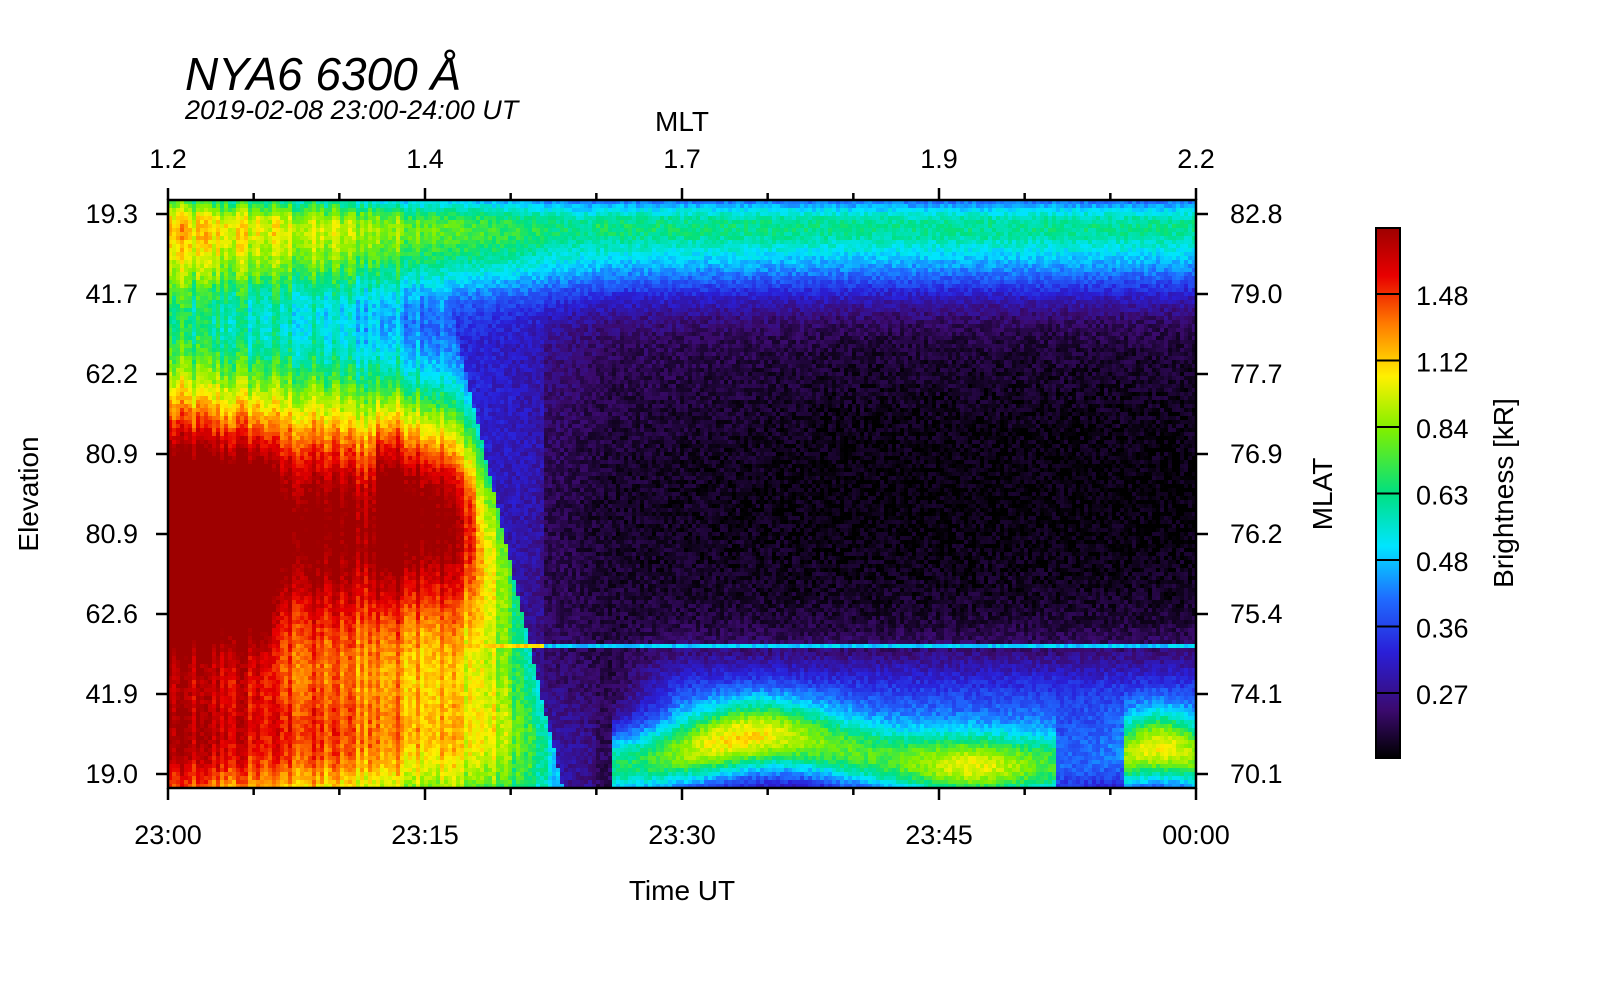 This screenshot has width=1600, height=1000. What do you see at coordinates (111, 694) in the screenshot?
I see `y-tick-label: 41.9` at bounding box center [111, 694].